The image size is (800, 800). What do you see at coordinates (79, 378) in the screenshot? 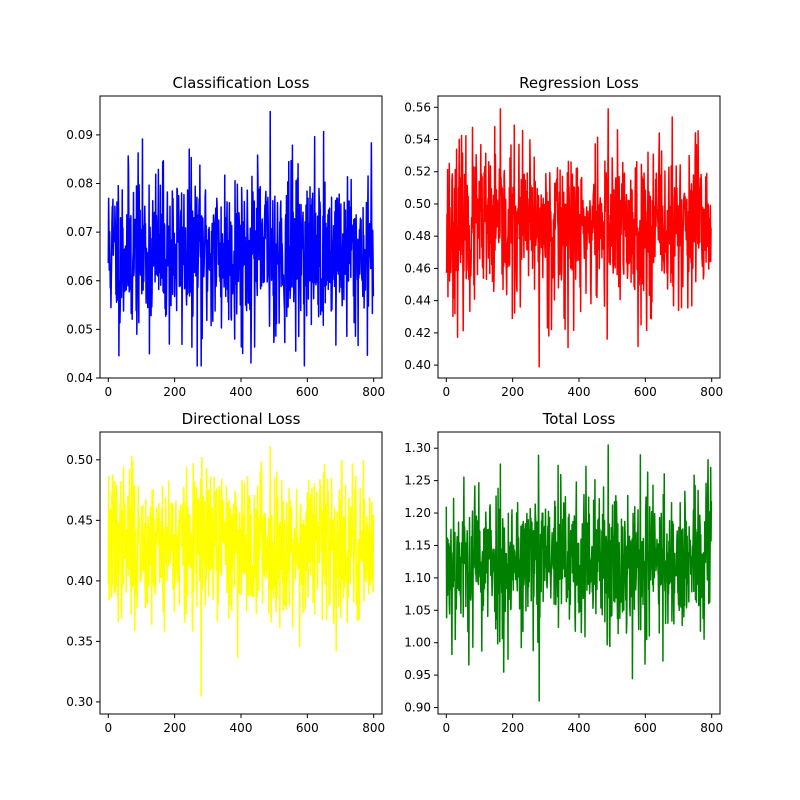
I see `y-tick-label: 0.04` at bounding box center [79, 378].